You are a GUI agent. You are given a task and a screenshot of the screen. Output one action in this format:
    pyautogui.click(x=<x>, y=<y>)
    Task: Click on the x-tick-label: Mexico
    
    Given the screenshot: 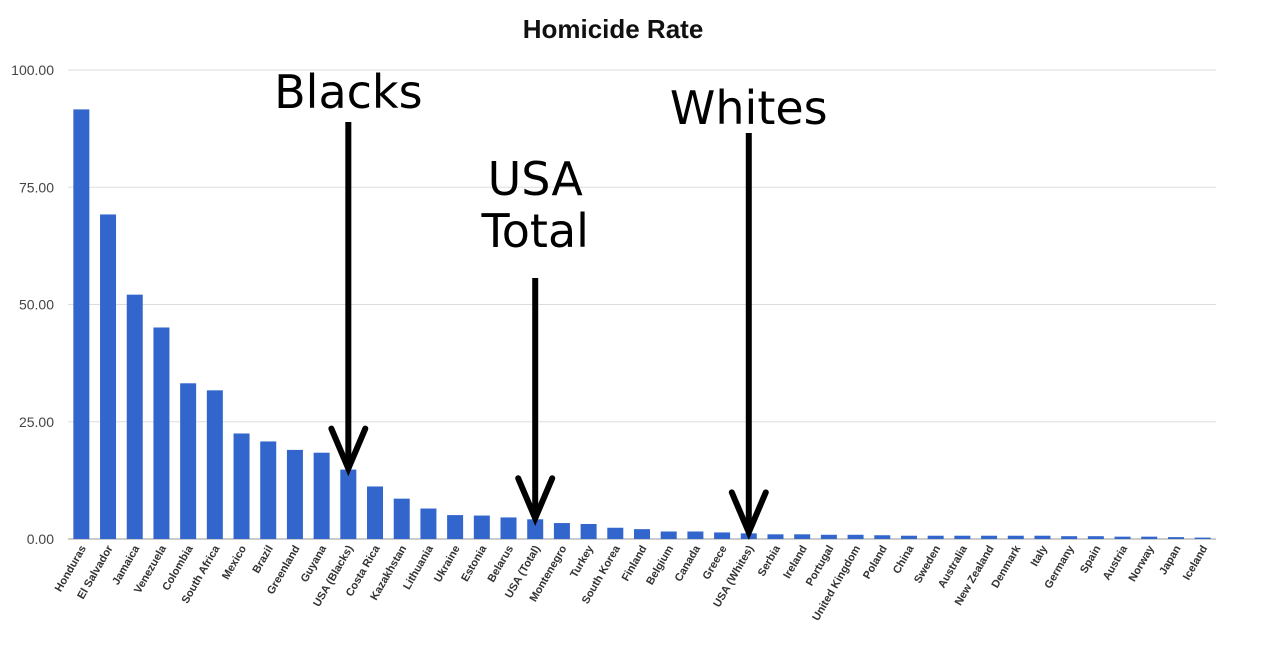 What is the action you would take?
    pyautogui.click(x=234, y=562)
    